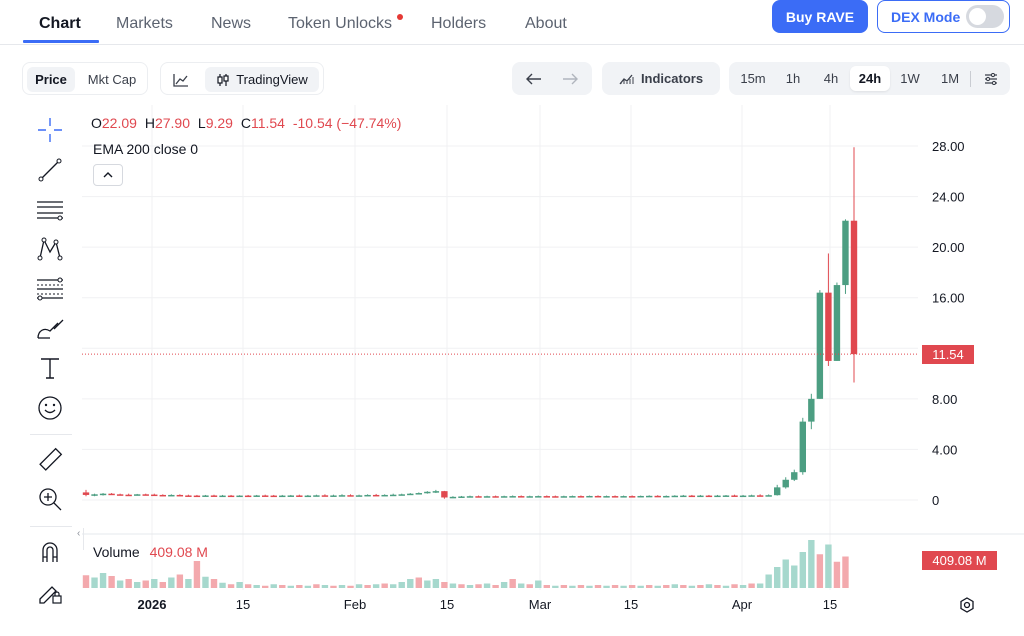  I want to click on timeframe-1h: 1h, so click(793, 78).